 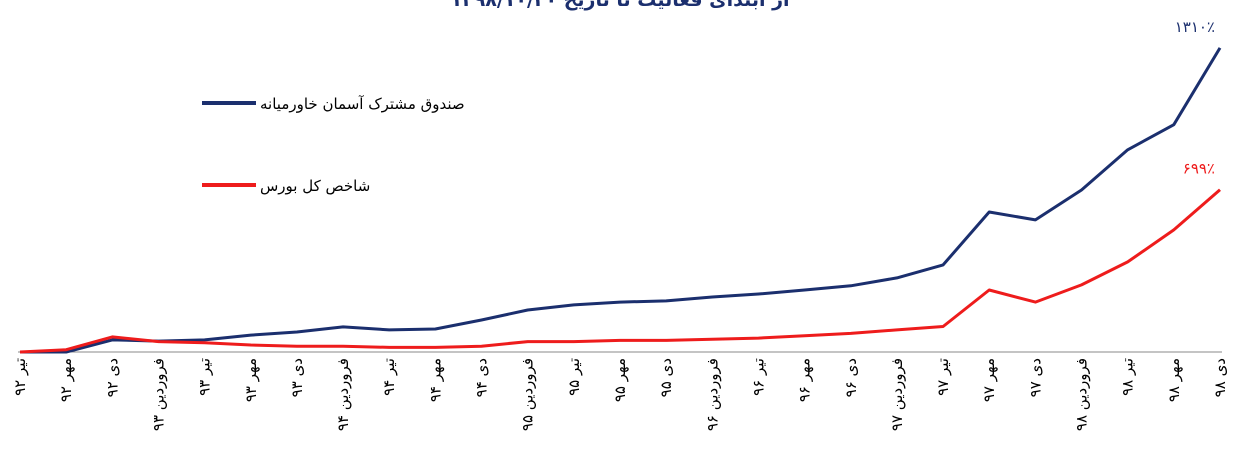 What do you see at coordinates (482, 377) in the screenshot?
I see `x-tick-label: دی ۹۴` at bounding box center [482, 377].